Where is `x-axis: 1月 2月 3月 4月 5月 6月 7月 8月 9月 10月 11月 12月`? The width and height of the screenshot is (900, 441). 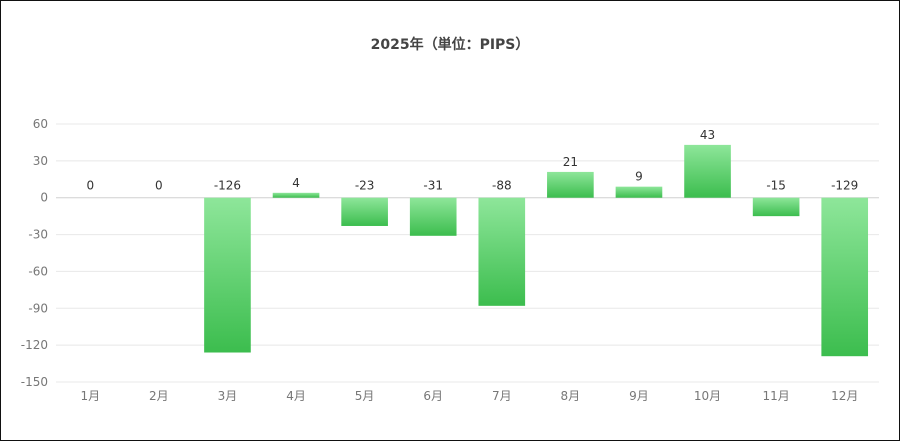 x-axis: 1月 2月 3月 4月 5月 6月 7月 8月 9月 10月 11月 12月 is located at coordinates (469, 396).